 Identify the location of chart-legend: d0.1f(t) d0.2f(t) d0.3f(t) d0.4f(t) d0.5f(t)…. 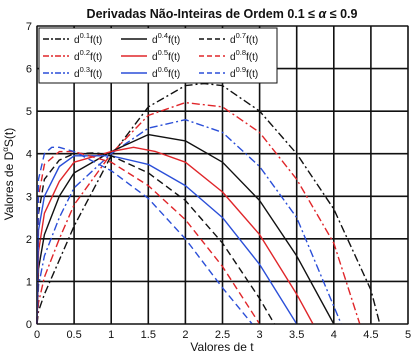
(158, 55).